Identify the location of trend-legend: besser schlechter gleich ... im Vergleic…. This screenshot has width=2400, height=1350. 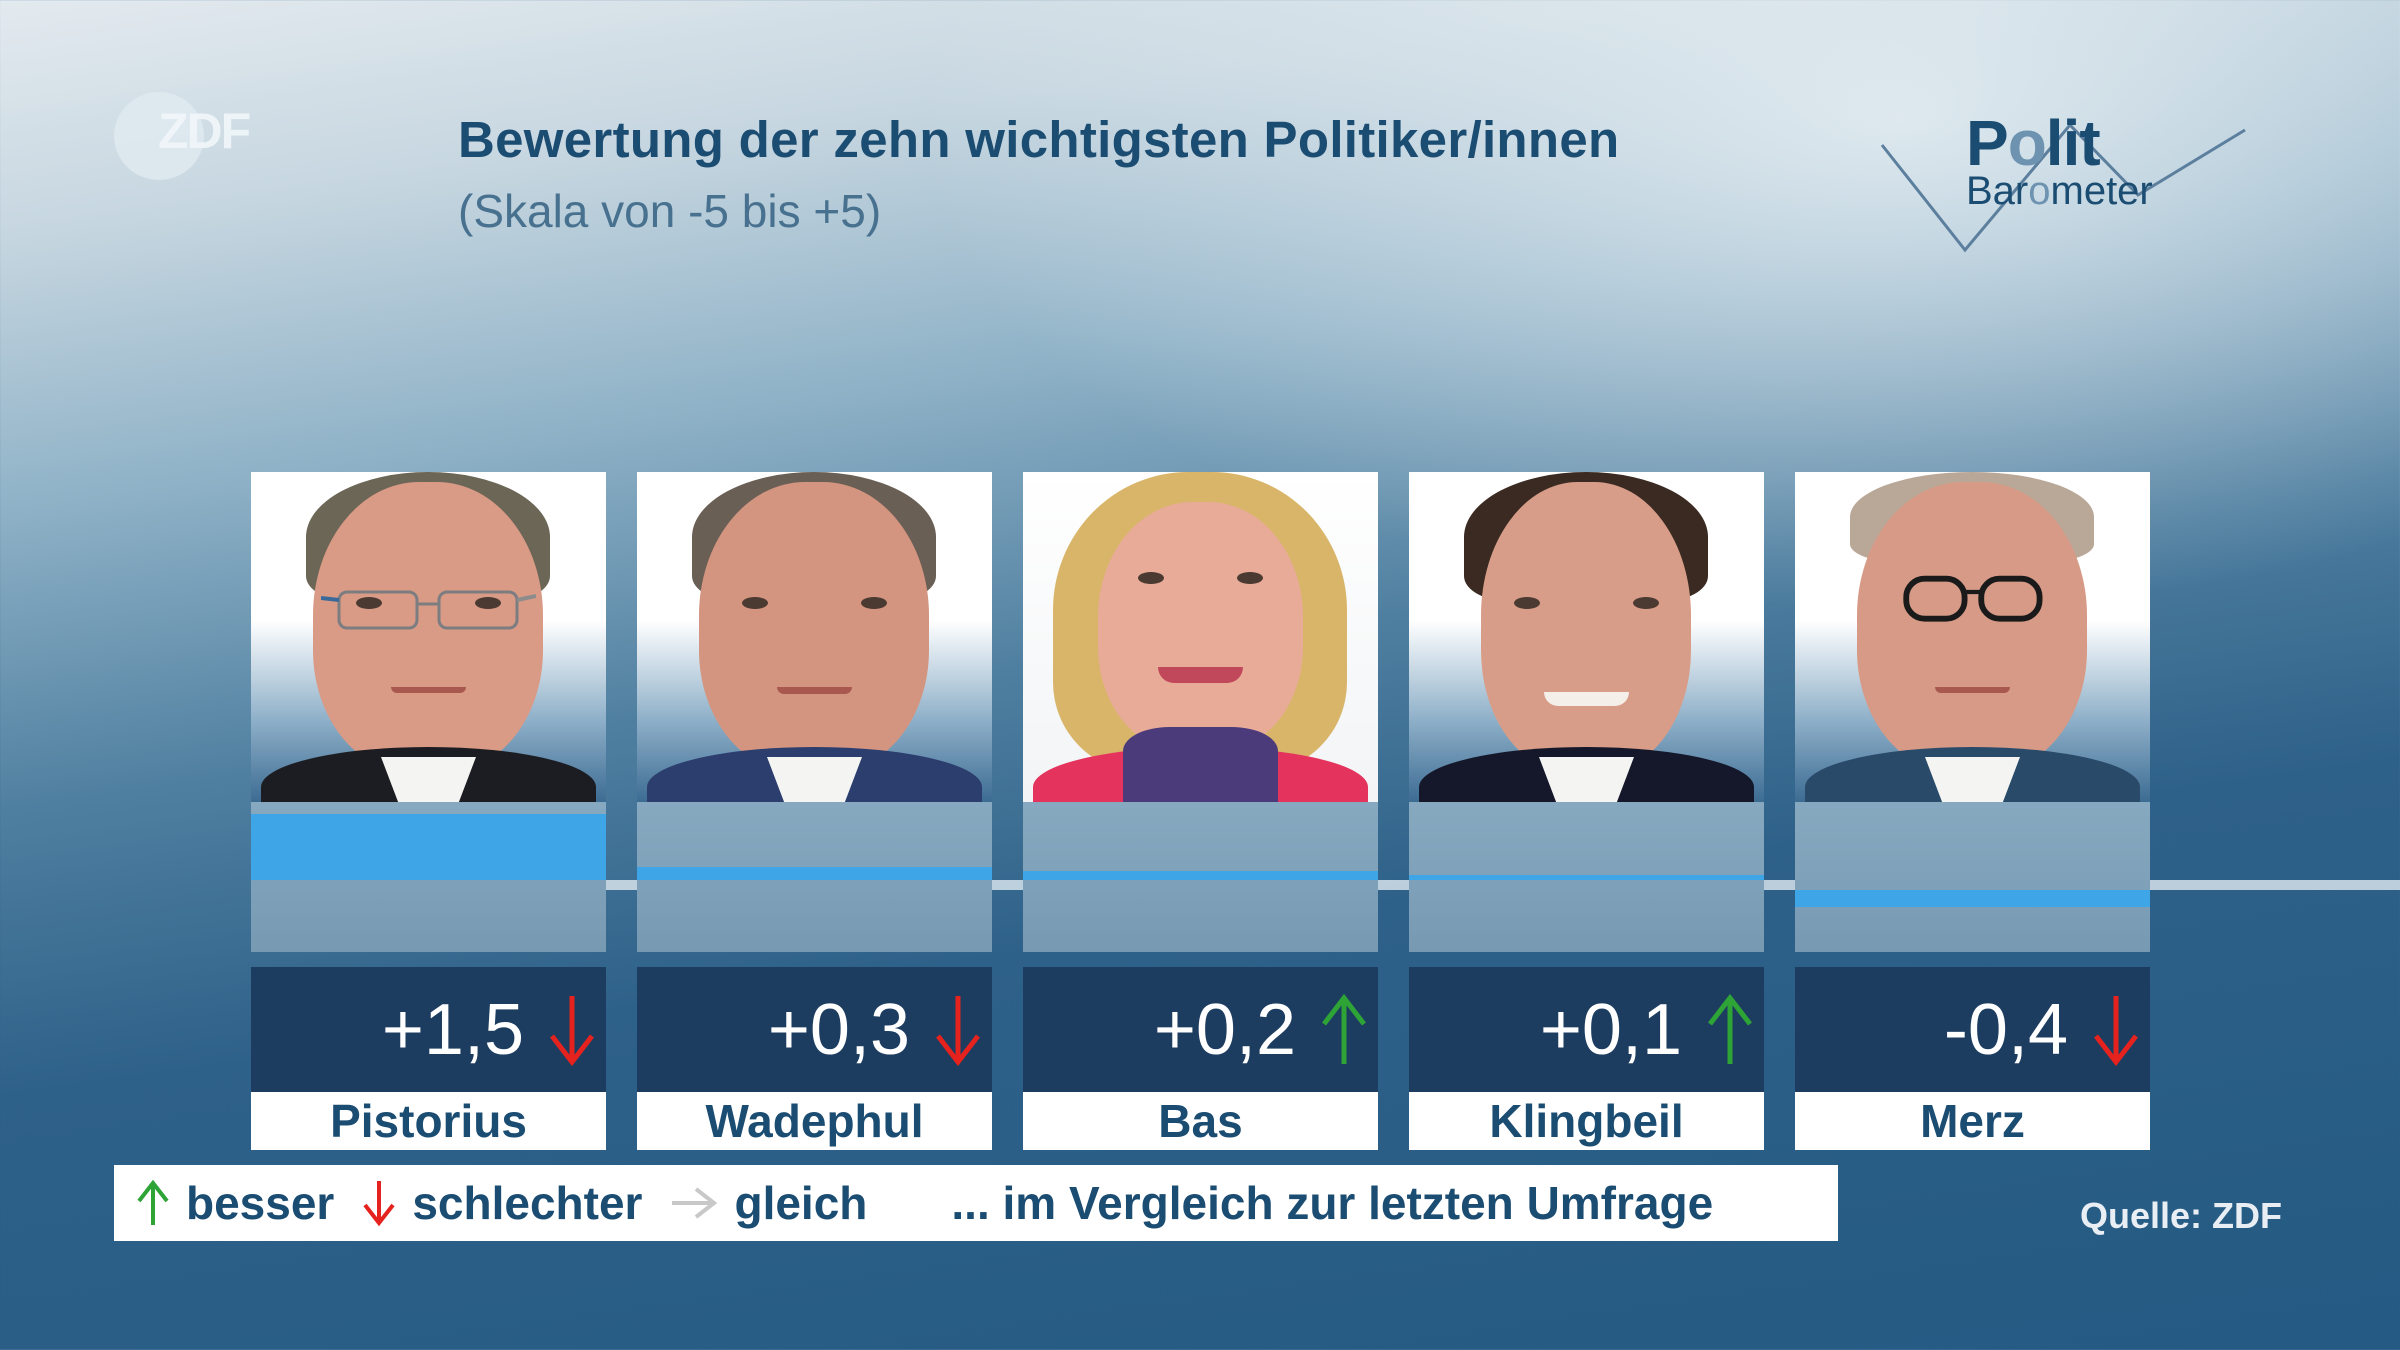
(976, 1203).